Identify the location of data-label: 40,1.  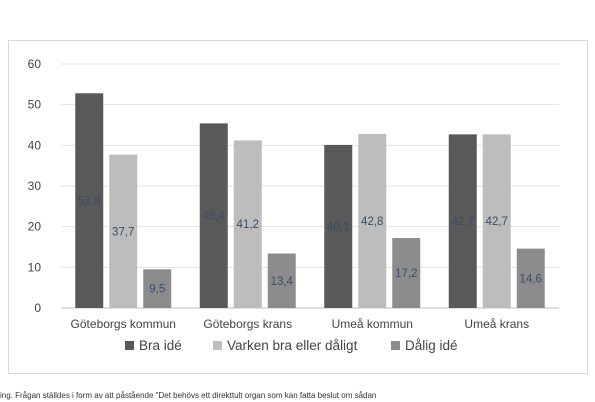
(338, 227).